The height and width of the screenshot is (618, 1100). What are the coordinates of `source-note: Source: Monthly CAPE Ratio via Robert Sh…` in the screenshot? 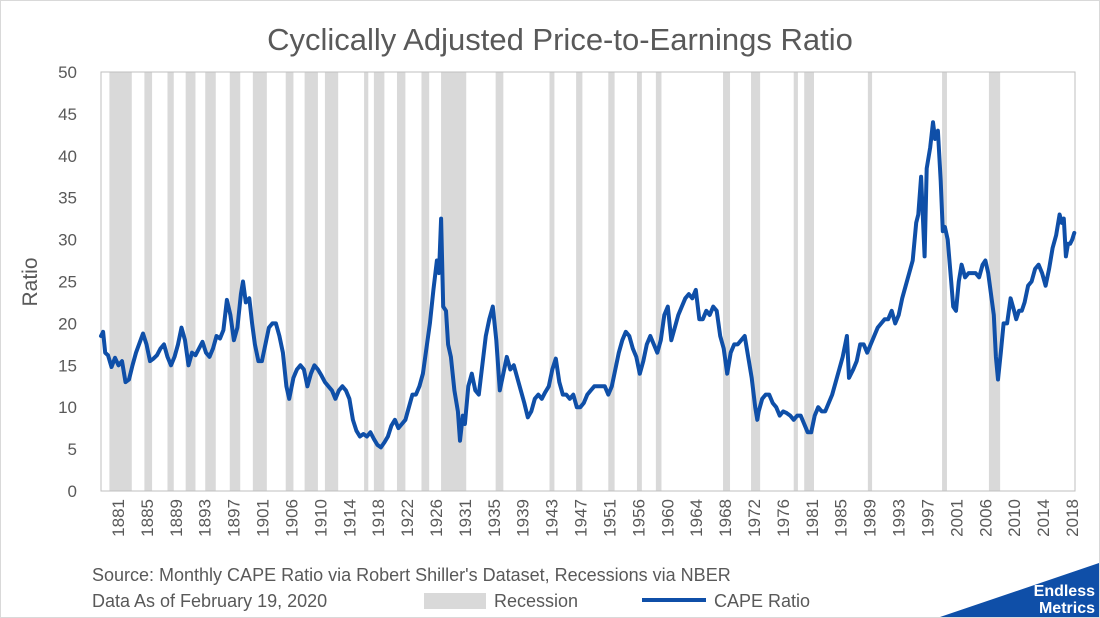 It's located at (411, 575).